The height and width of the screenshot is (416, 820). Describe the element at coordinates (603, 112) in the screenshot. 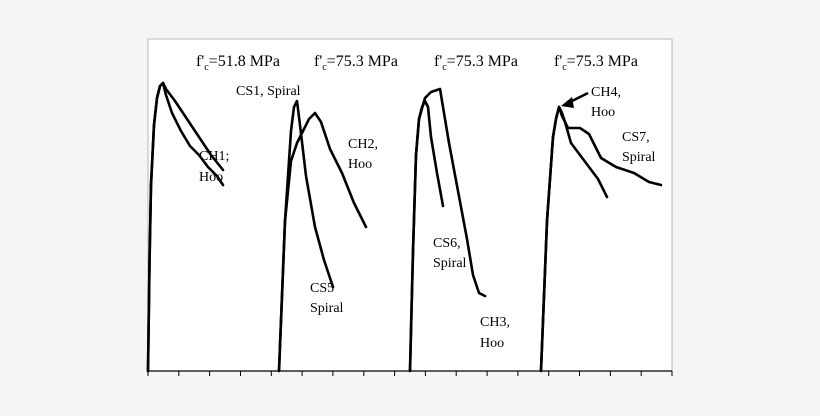

I see `label-ch4-line2: Hoo` at that location.